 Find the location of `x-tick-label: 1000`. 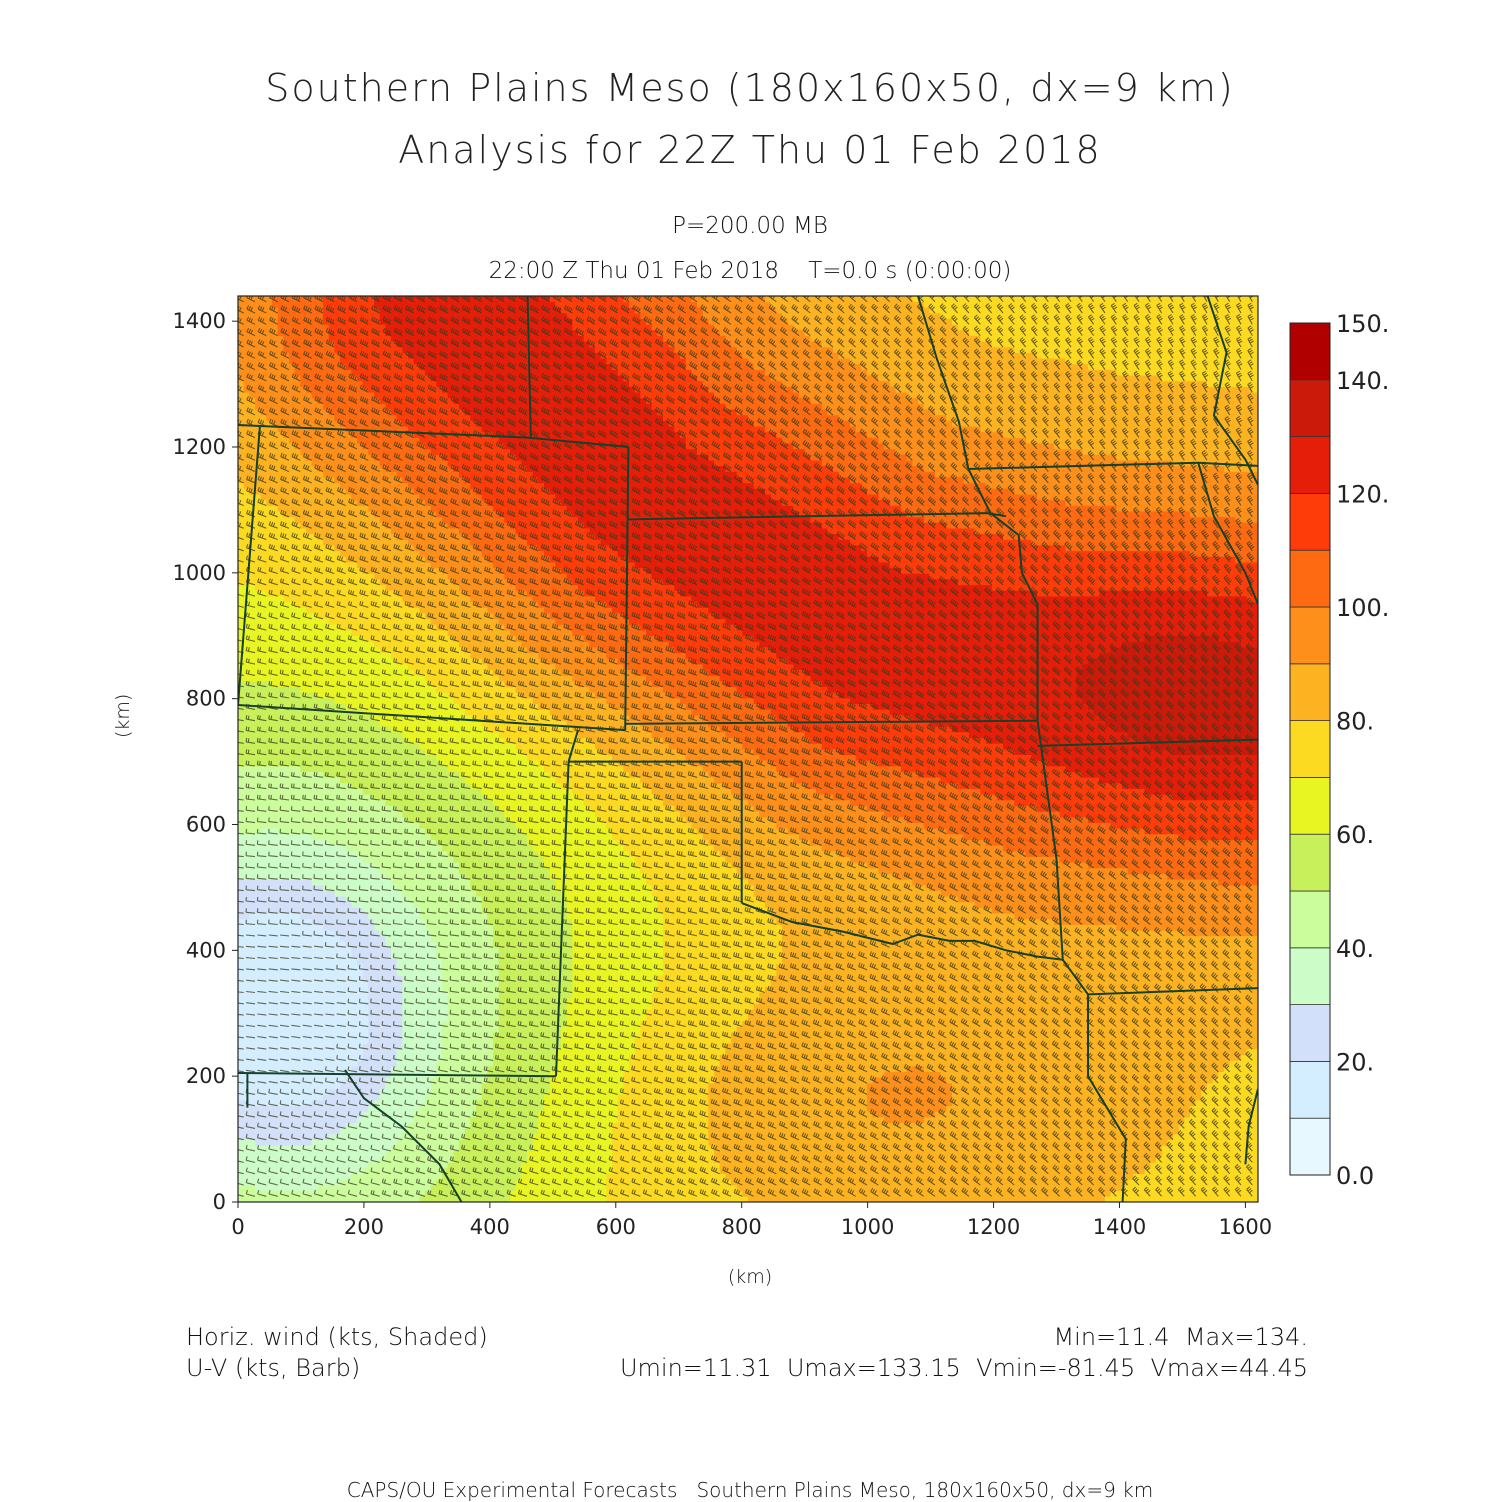

x-tick-label: 1000 is located at coordinates (867, 1227).